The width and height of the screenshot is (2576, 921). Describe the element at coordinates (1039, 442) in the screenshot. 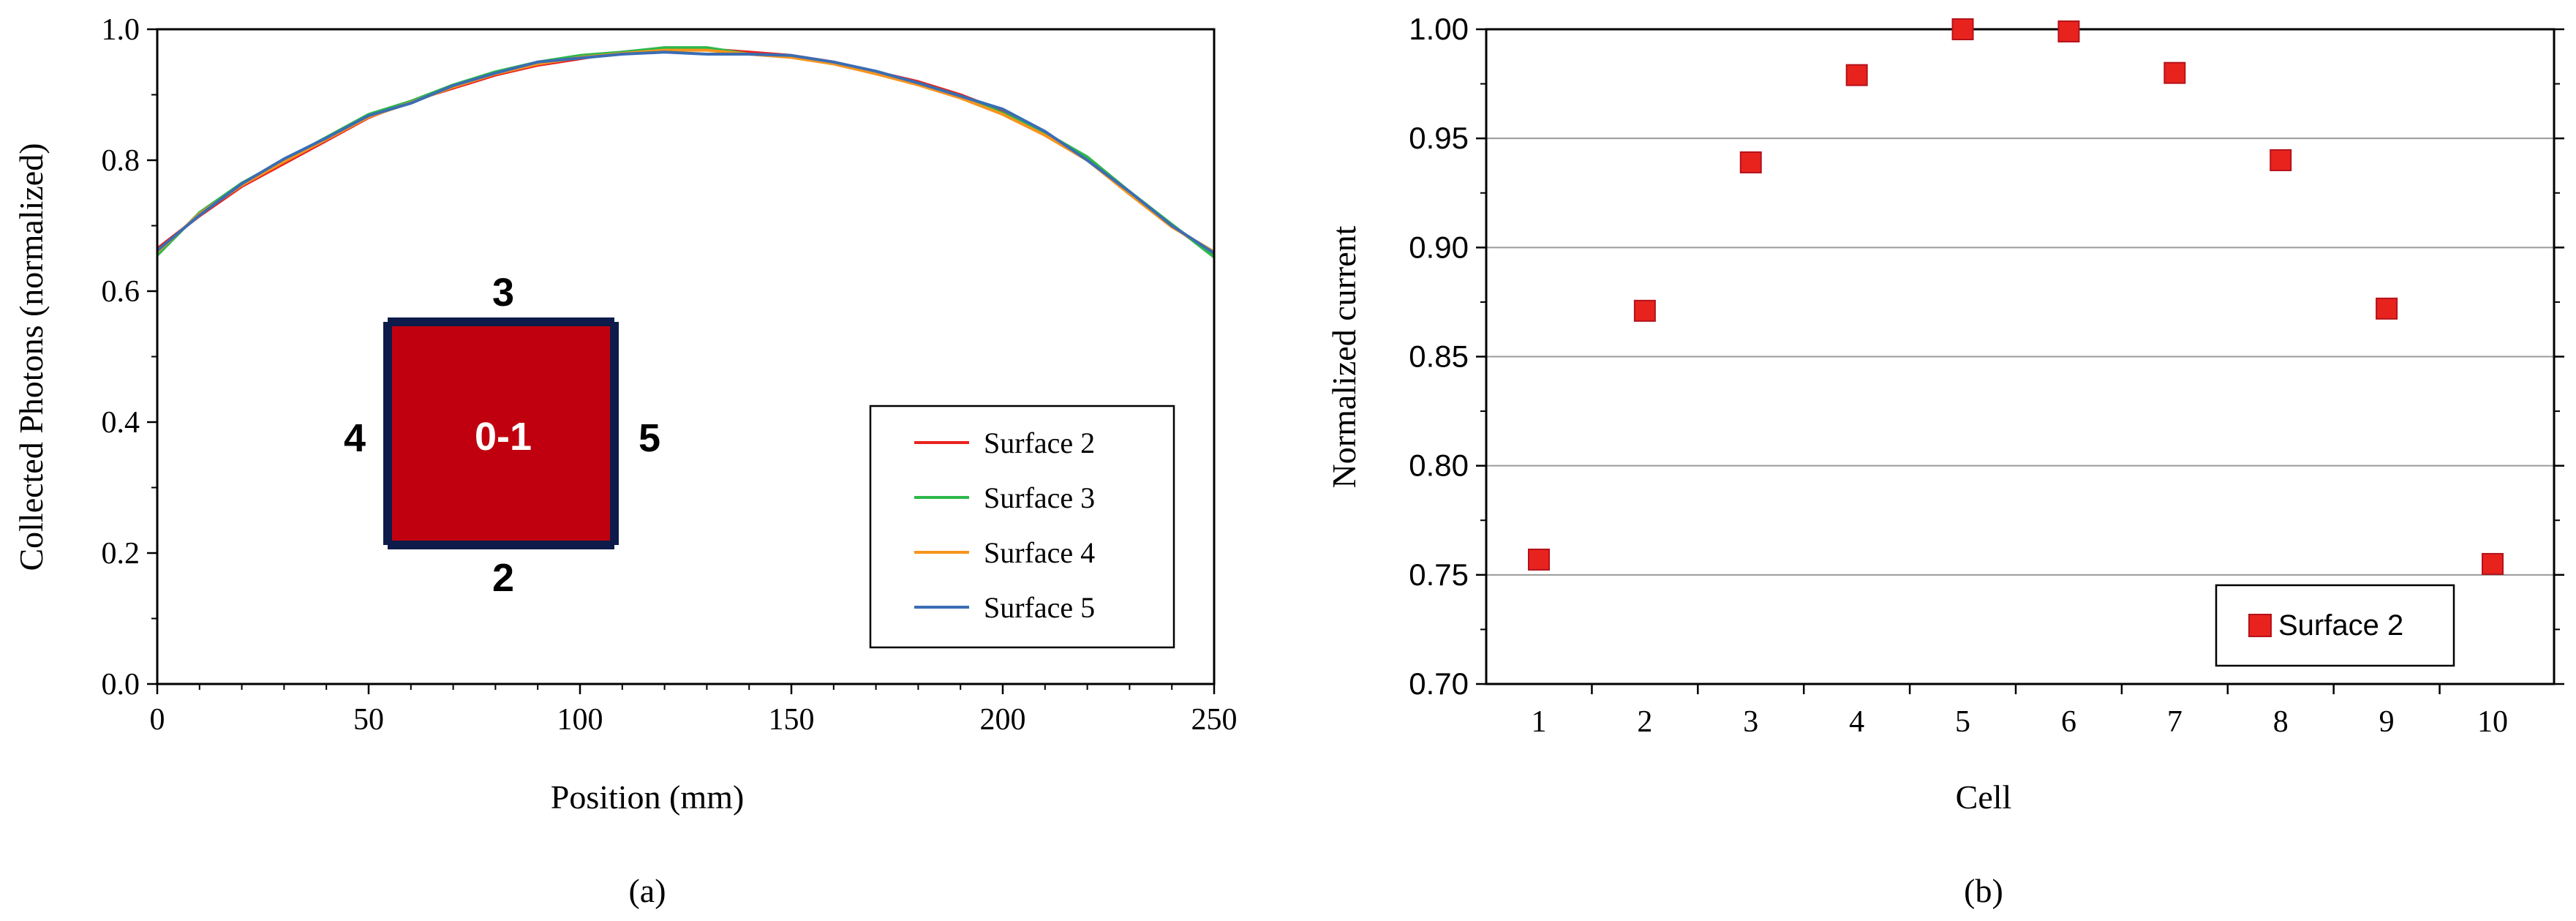

I see `panel-a-legend-label: Surface 2` at that location.